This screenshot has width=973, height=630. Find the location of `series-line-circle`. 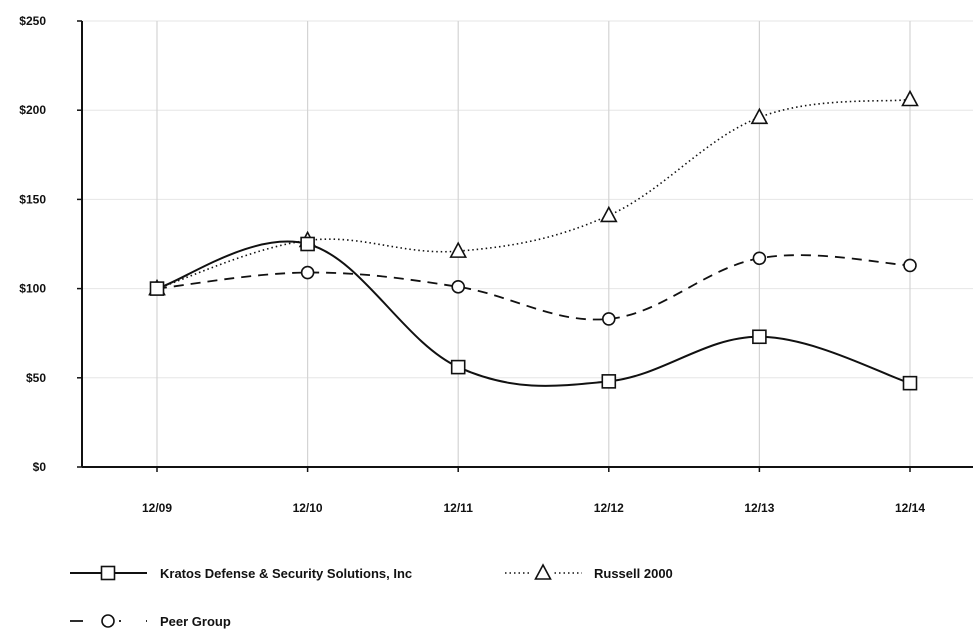

series-line-circle is located at coordinates (533, 287).